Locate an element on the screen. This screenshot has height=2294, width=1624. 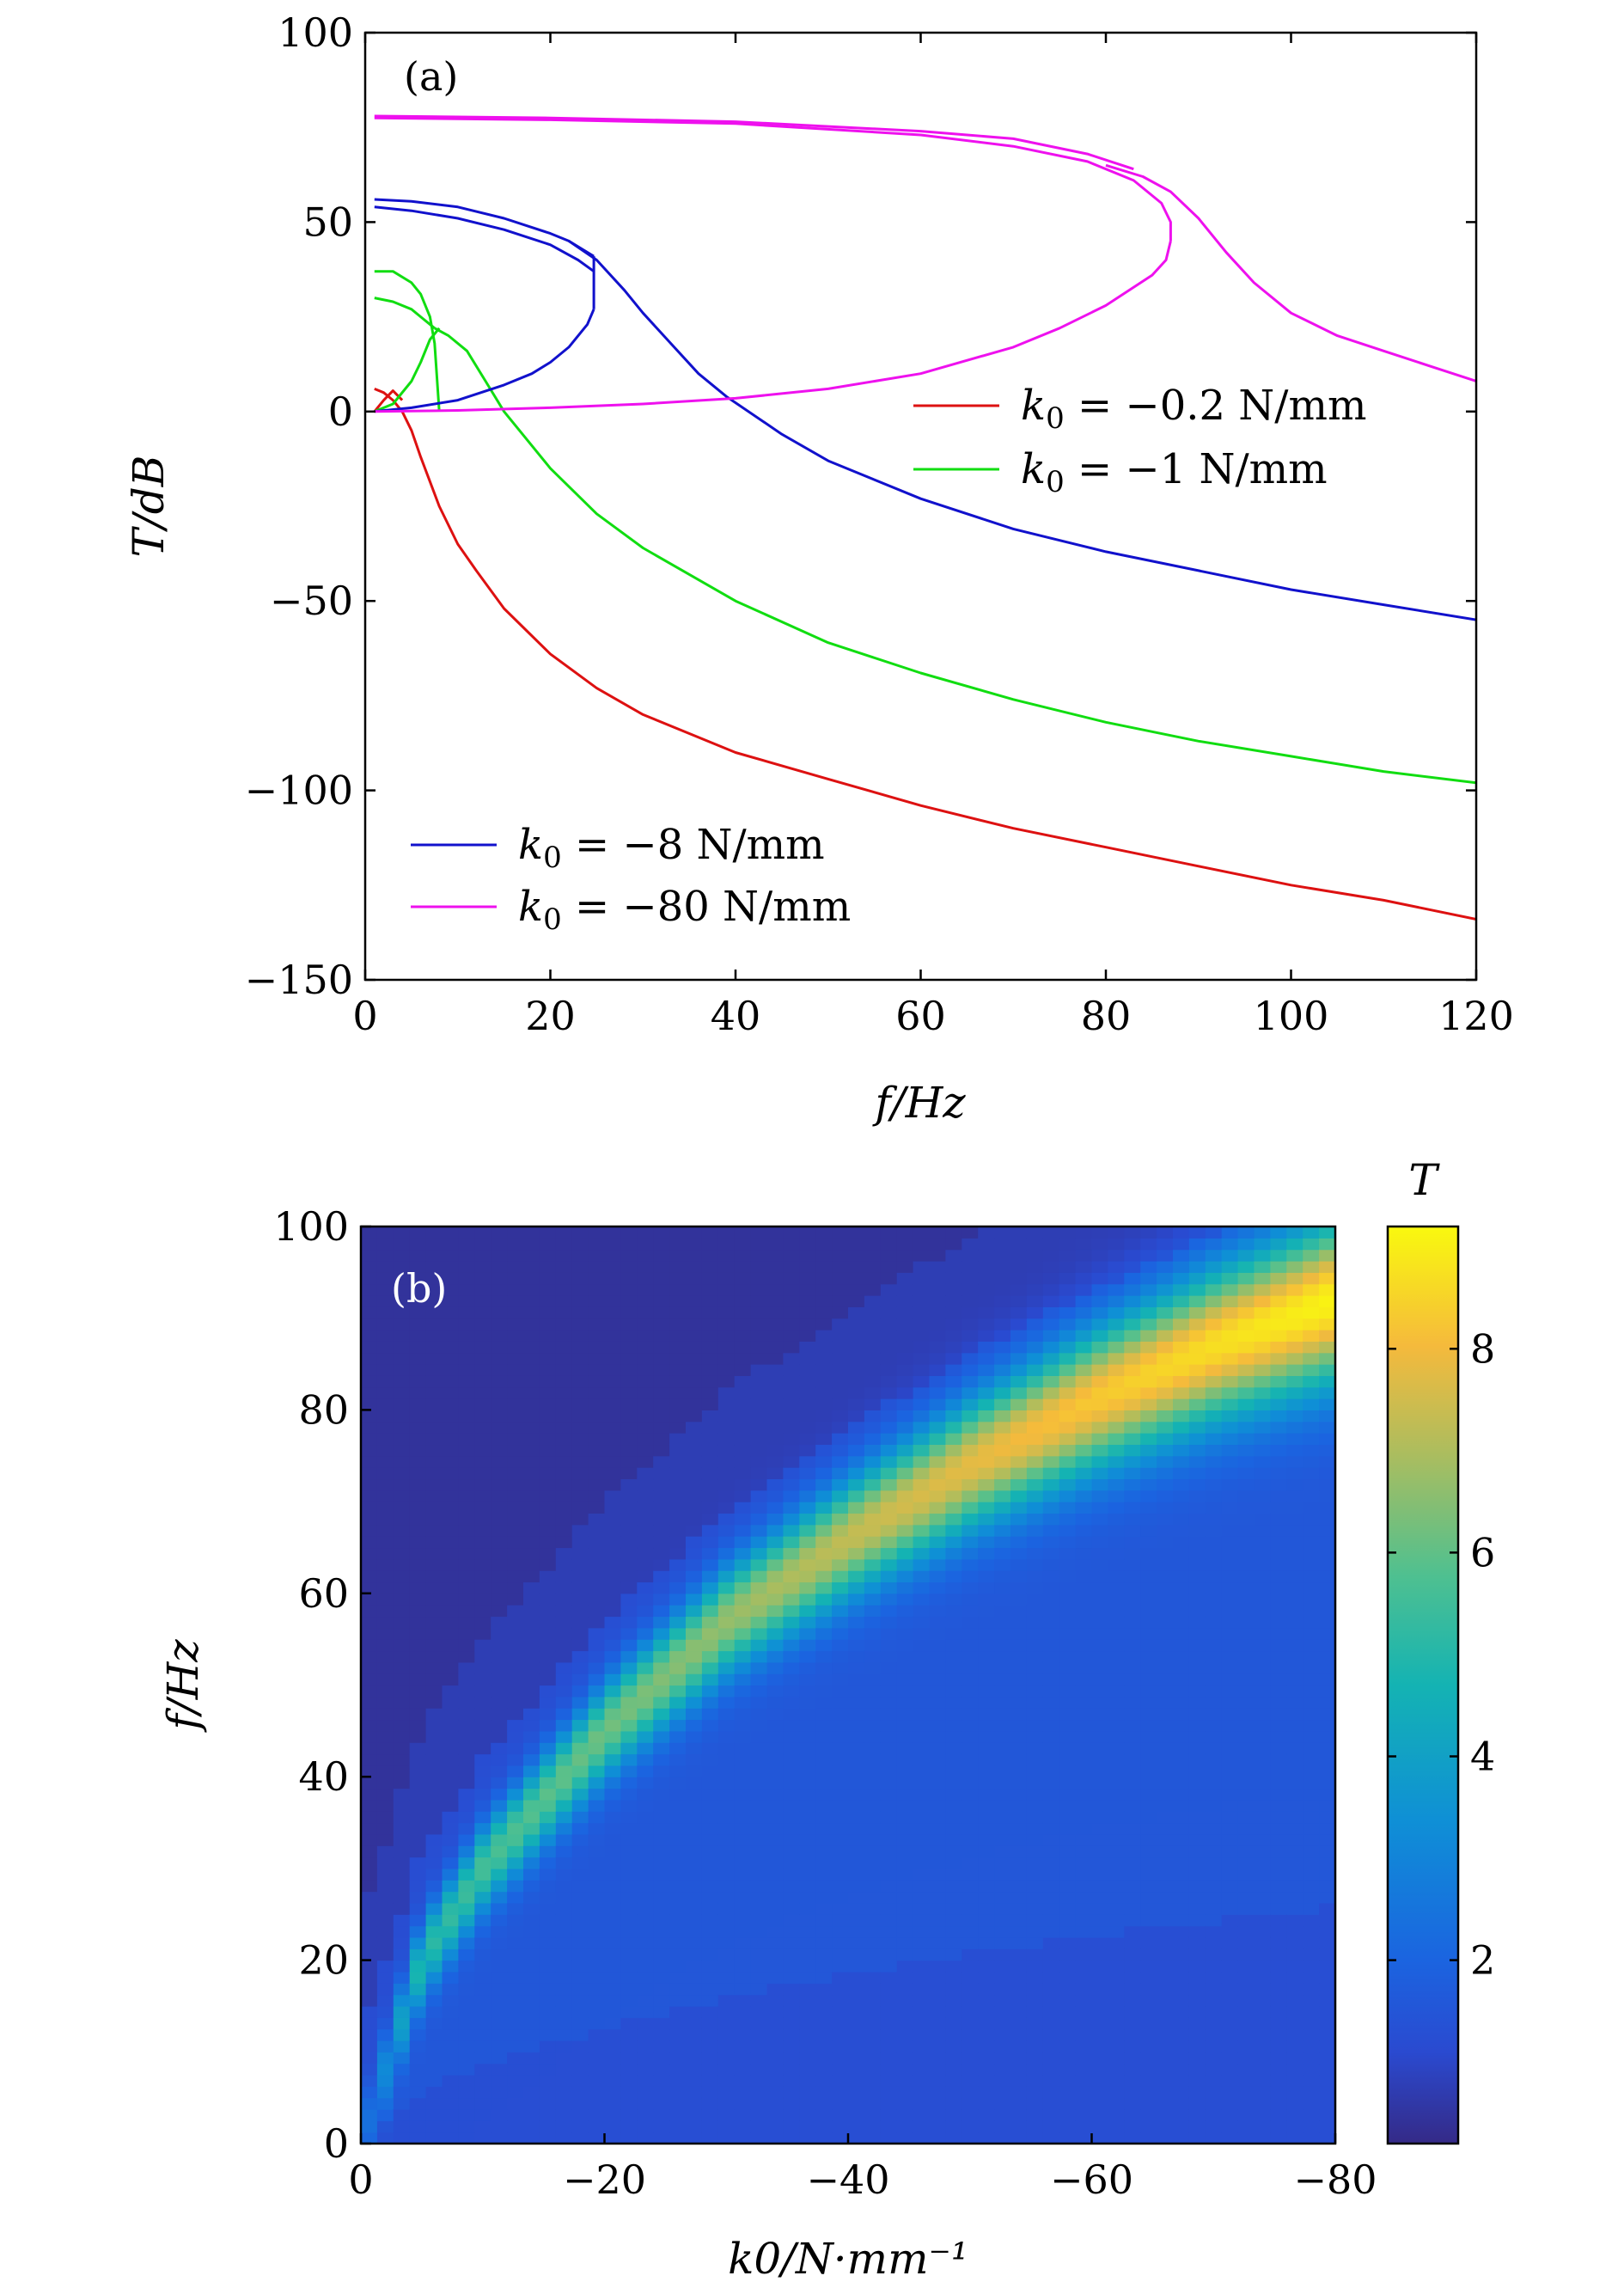
a-x-tick-label: 60 is located at coordinates (920, 1016).